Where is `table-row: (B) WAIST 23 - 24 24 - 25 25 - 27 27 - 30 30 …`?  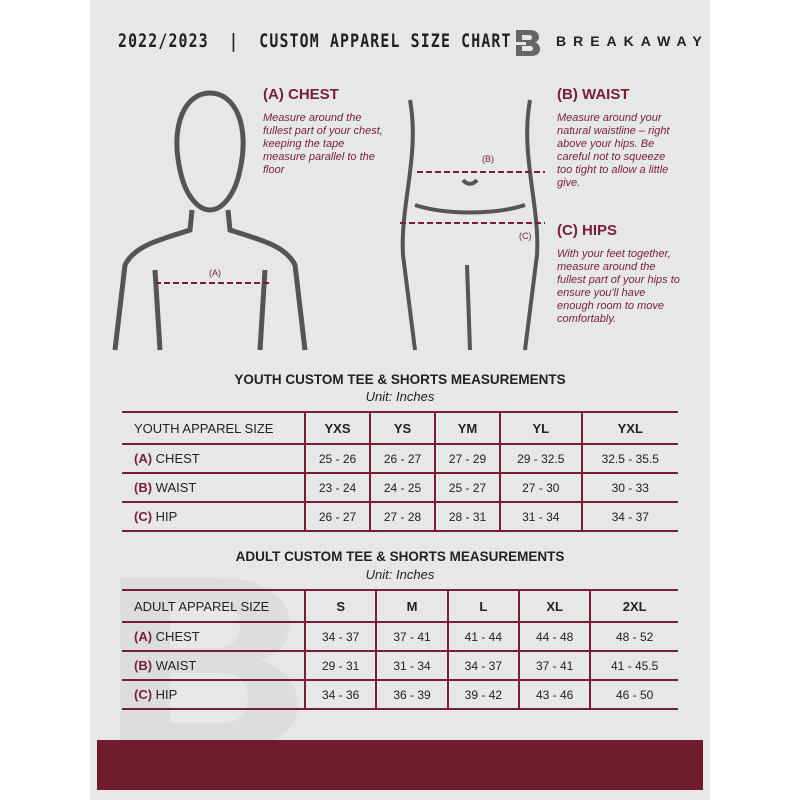
table-row: (B) WAIST 23 - 24 24 - 25 25 - 27 27 - 30 30 … is located at coordinates (400, 488).